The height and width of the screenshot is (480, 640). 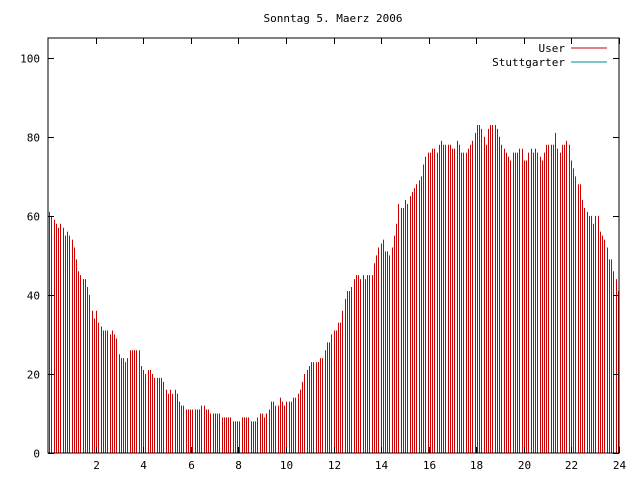 I want to click on y-tick-label-0: 0, so click(x=36, y=454).